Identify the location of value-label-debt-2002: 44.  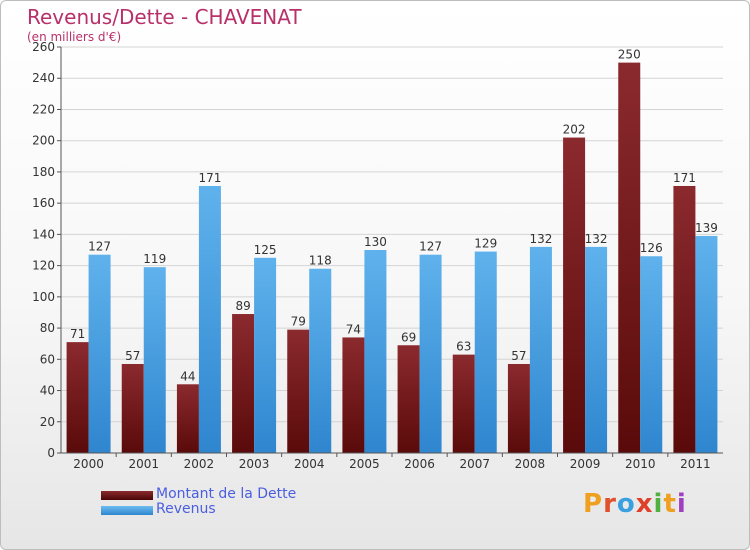
(187, 376).